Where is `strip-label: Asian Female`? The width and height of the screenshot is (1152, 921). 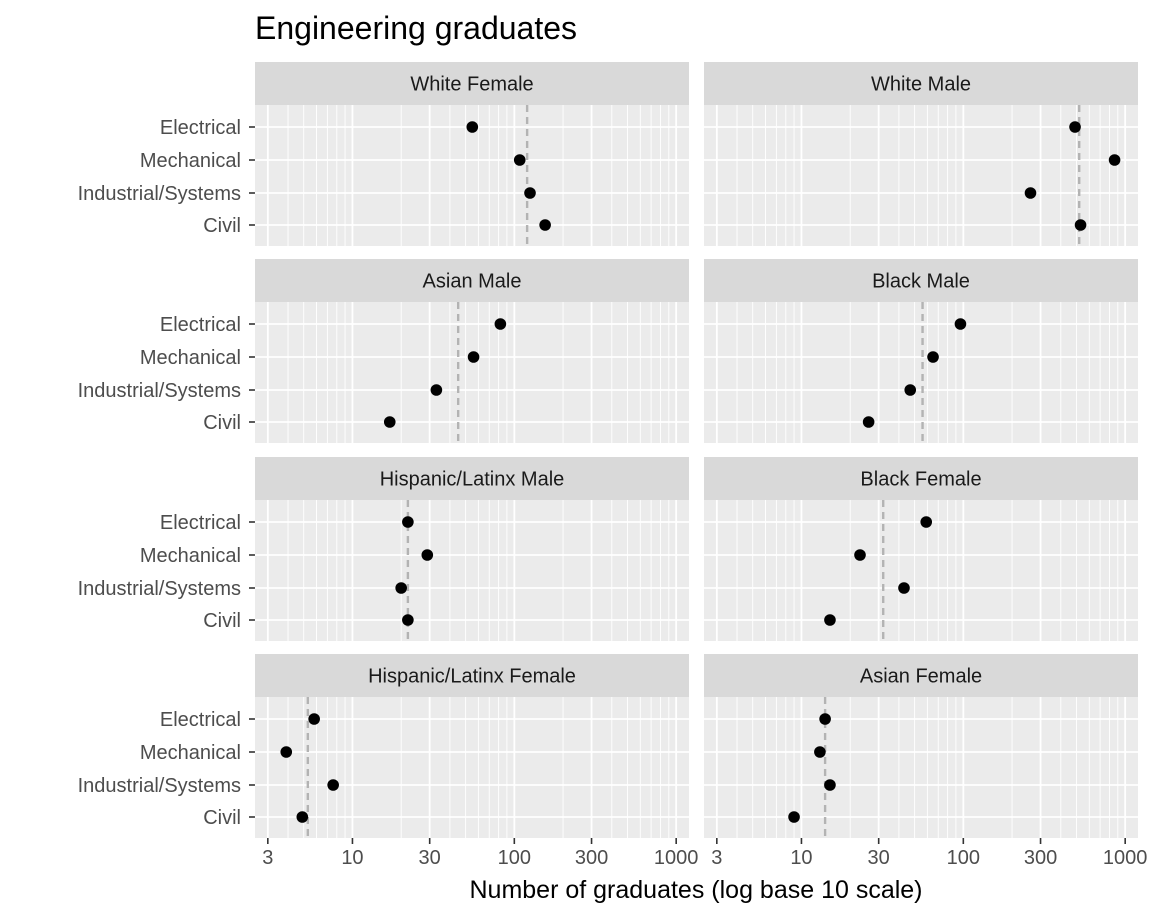
strip-label: Asian Female is located at coordinates (921, 677).